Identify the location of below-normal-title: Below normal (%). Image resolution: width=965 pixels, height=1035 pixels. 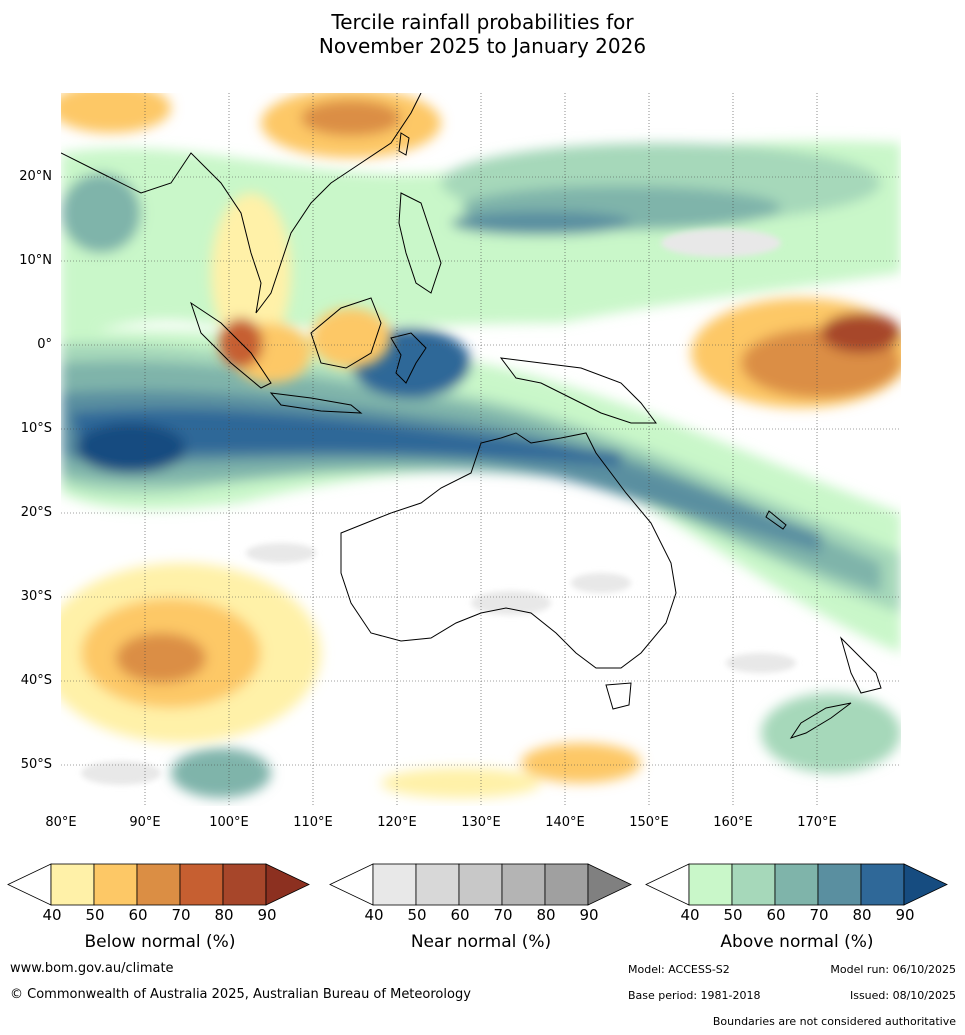
(160, 942).